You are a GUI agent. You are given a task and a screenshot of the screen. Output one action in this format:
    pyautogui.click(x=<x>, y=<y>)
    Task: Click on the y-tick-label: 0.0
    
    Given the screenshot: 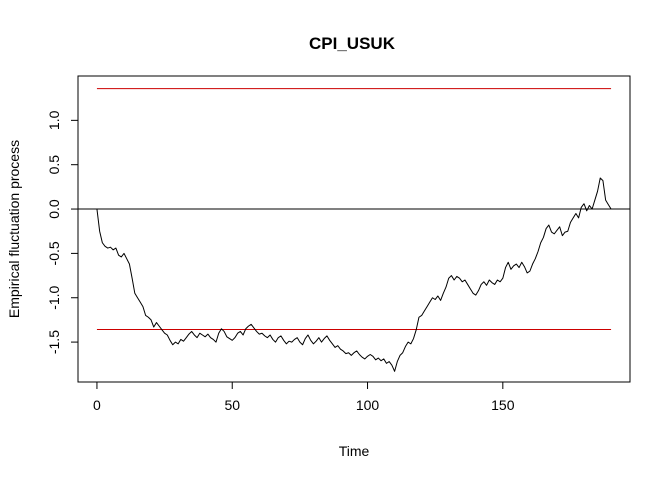 What is the action you would take?
    pyautogui.click(x=54, y=209)
    